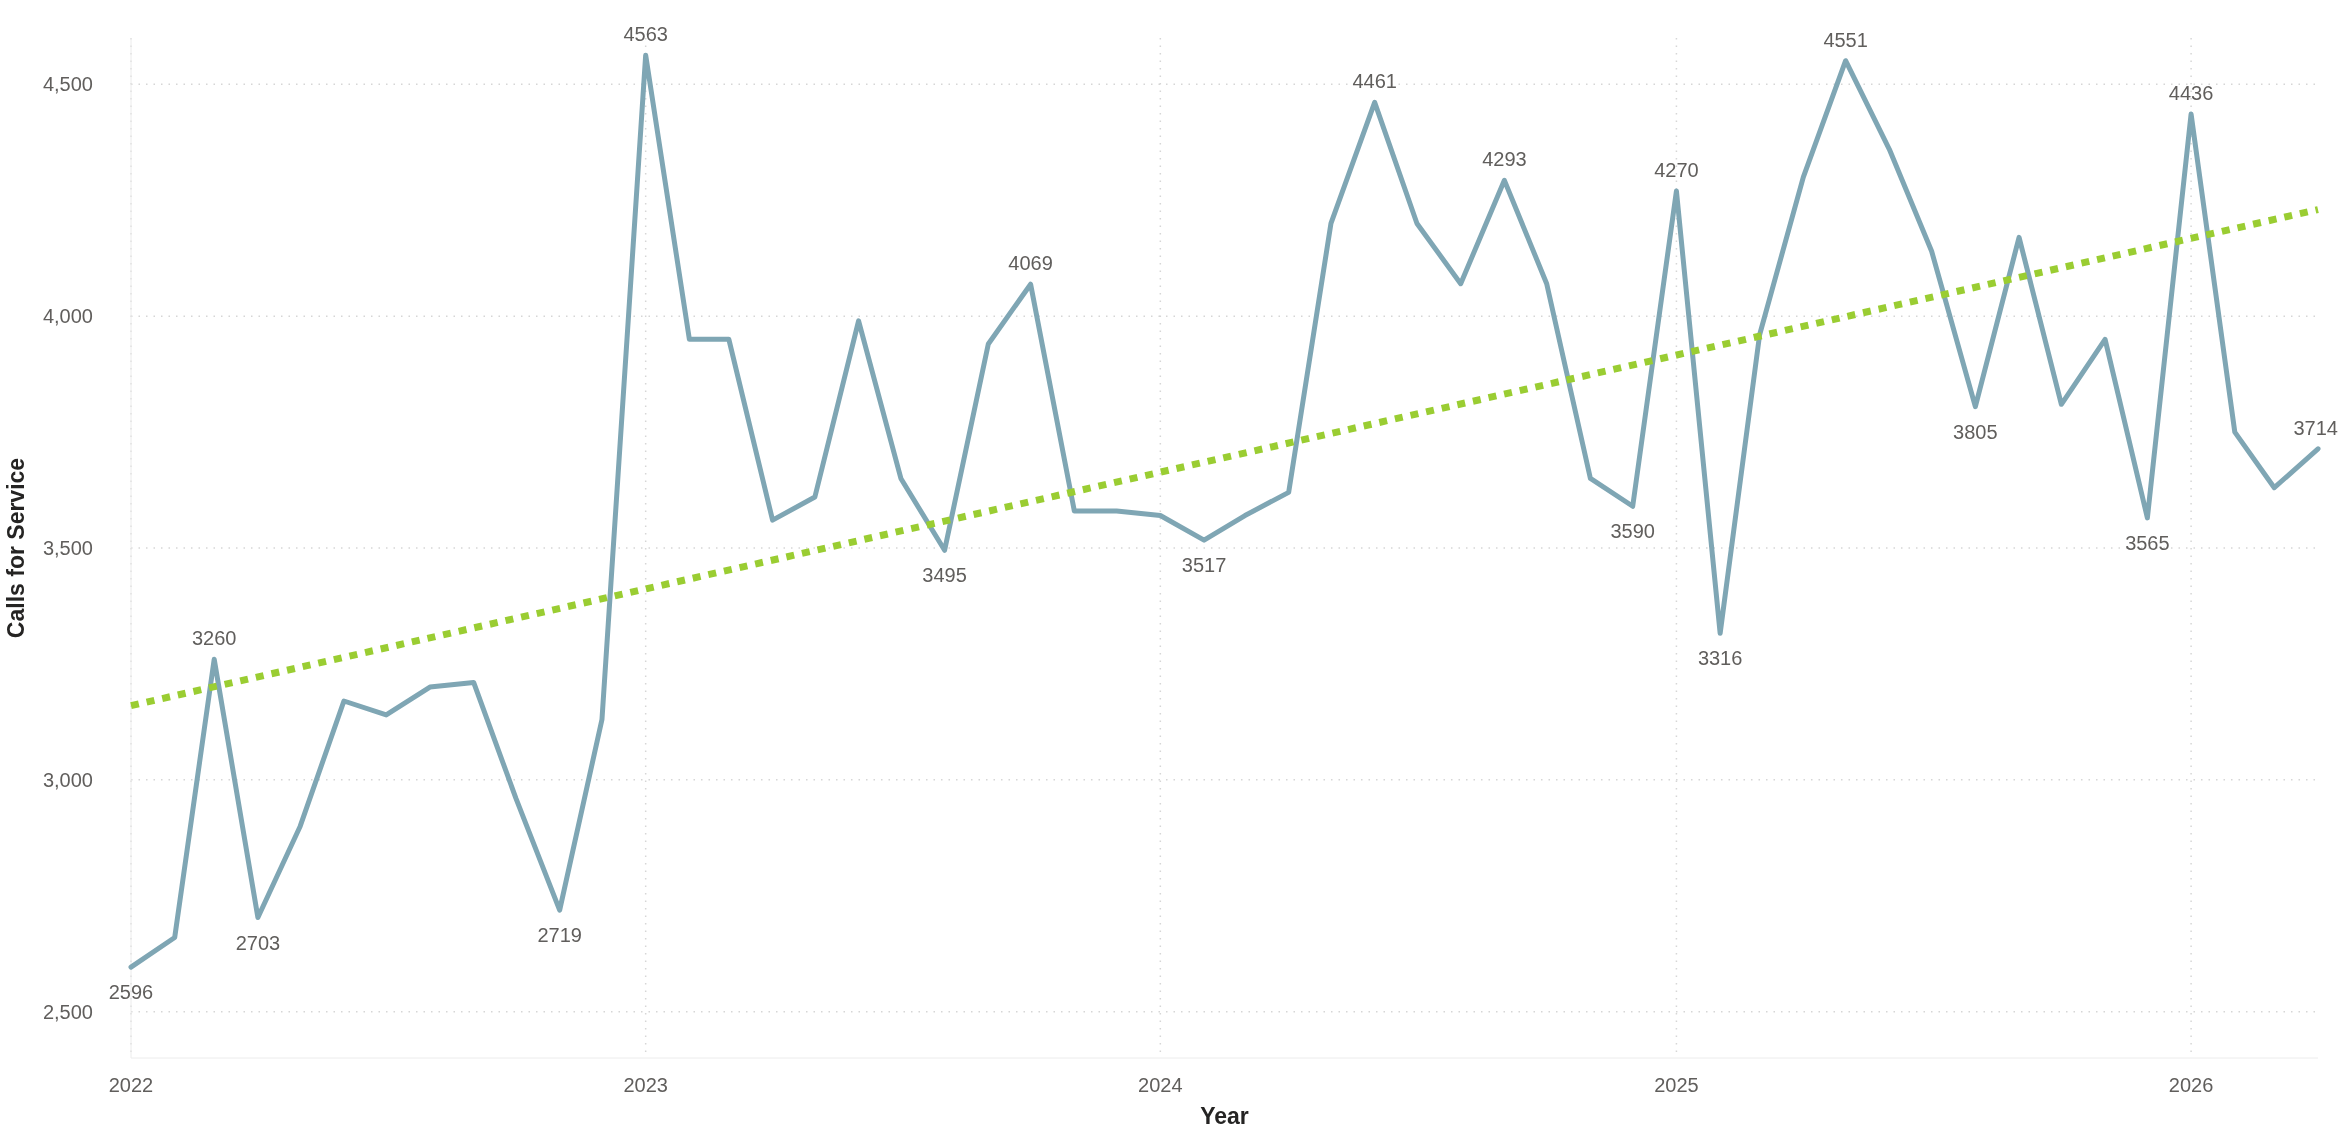 The height and width of the screenshot is (1130, 2340). Describe the element at coordinates (2191, 93) in the screenshot. I see `data-label: 4436` at that location.